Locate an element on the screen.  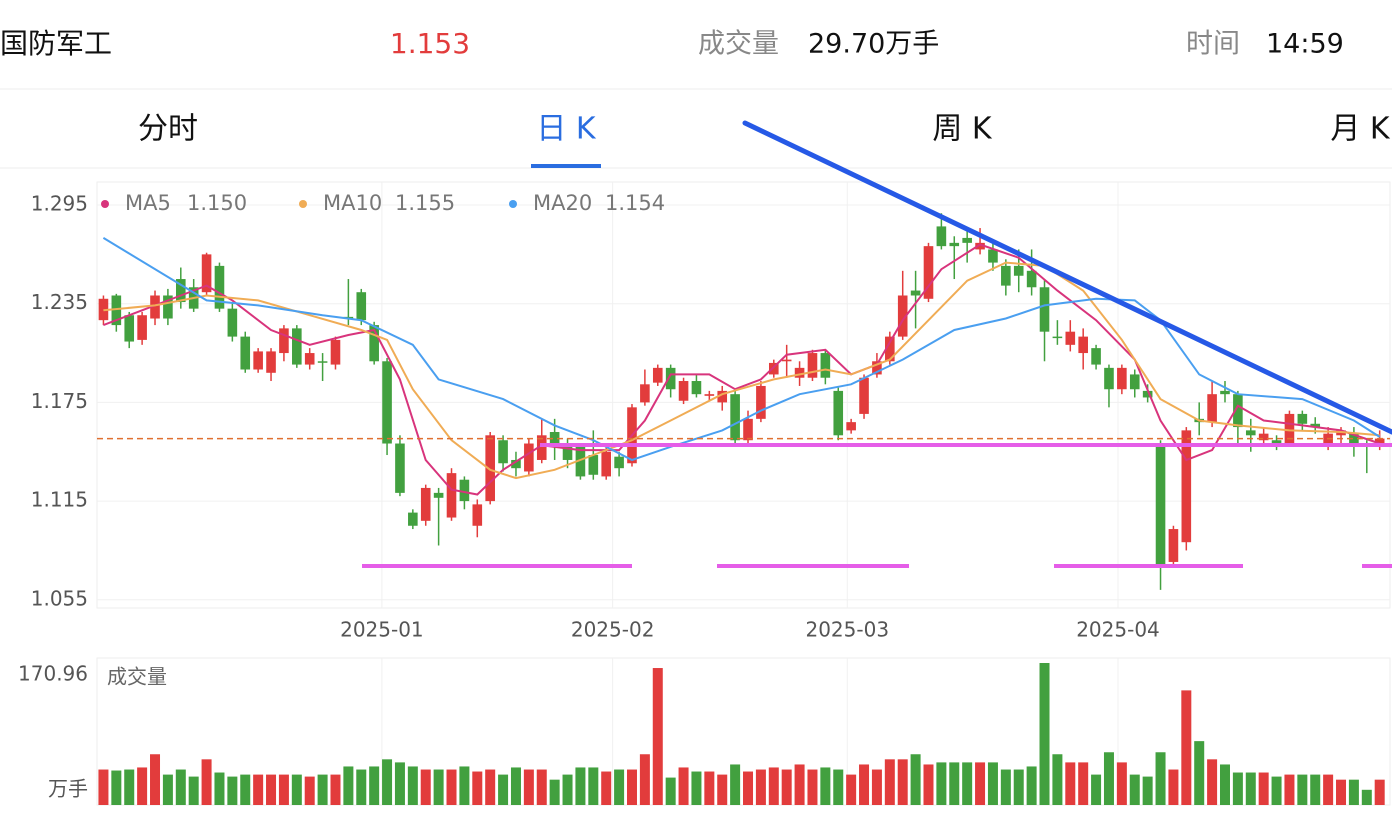
tab: 日 K is located at coordinates (566, 129).